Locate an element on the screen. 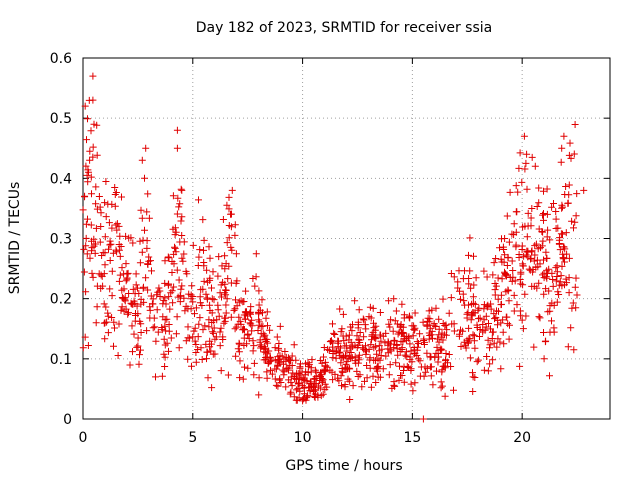  x-tick-label: 10 is located at coordinates (303, 438).